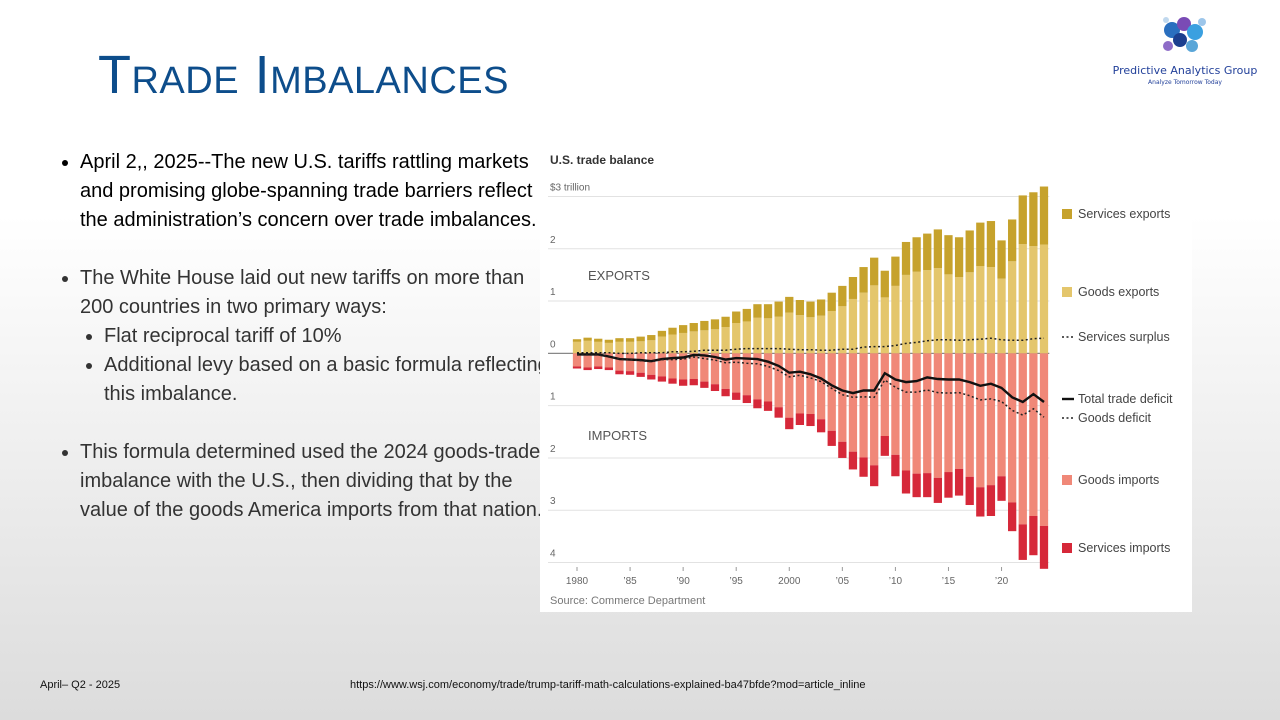 This screenshot has height=720, width=1280. What do you see at coordinates (1118, 480) in the screenshot?
I see `legend-label: Goods imports` at bounding box center [1118, 480].